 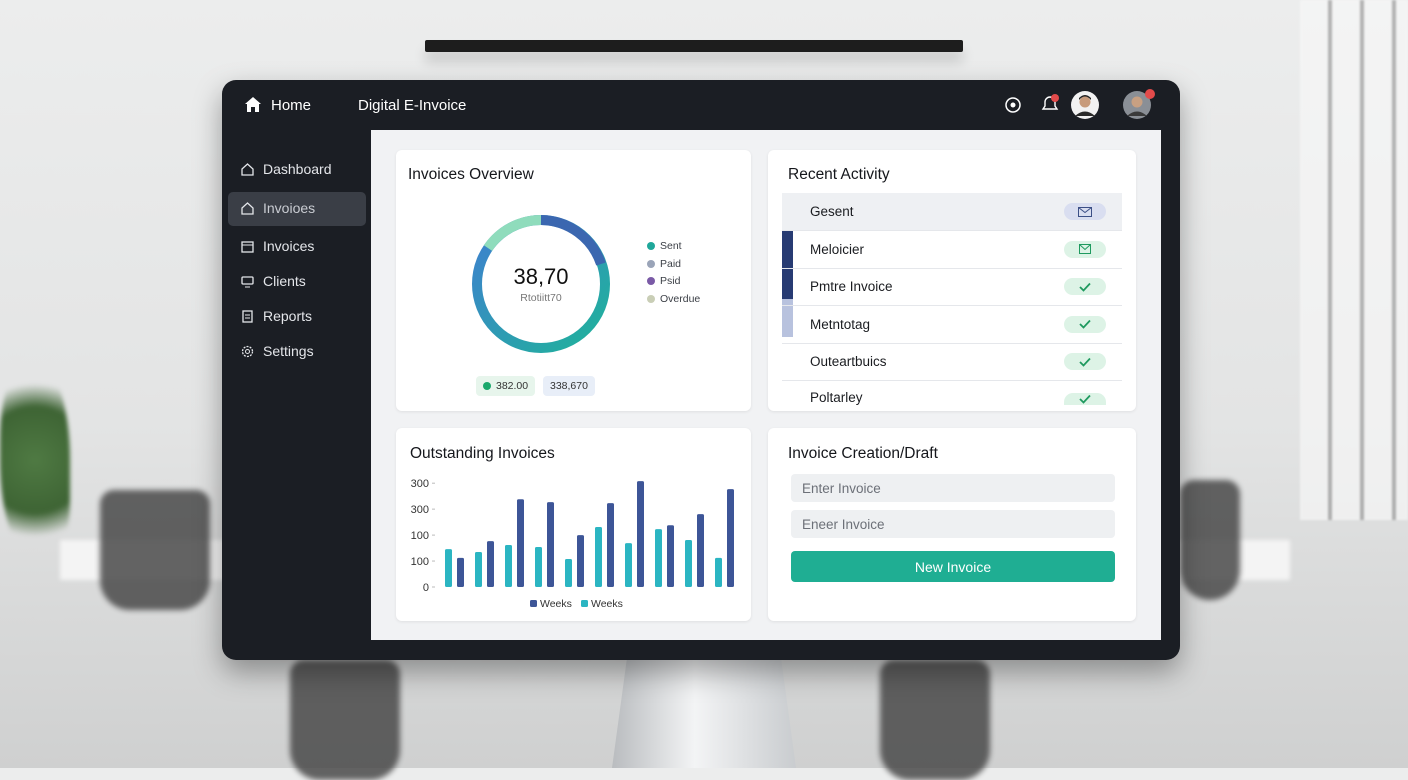 I want to click on window, so click(x=1354, y=260).